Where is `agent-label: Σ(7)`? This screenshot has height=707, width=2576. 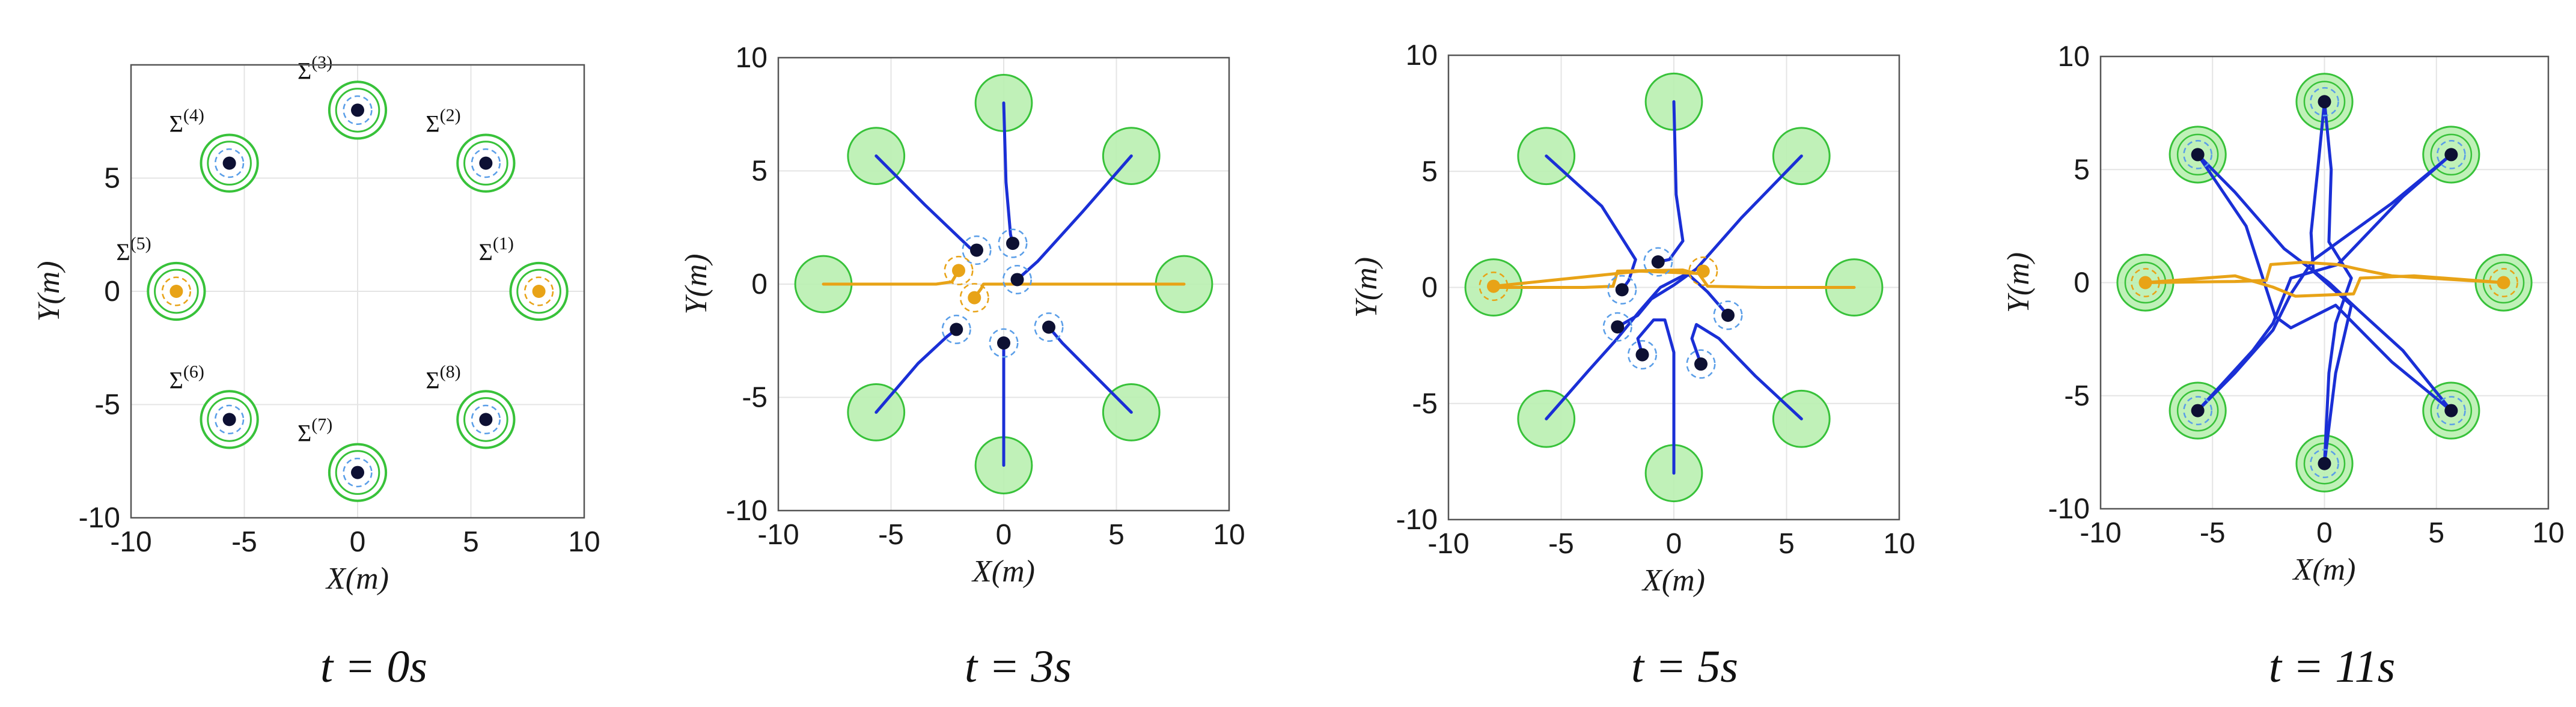
agent-label: Σ(7) is located at coordinates (315, 431).